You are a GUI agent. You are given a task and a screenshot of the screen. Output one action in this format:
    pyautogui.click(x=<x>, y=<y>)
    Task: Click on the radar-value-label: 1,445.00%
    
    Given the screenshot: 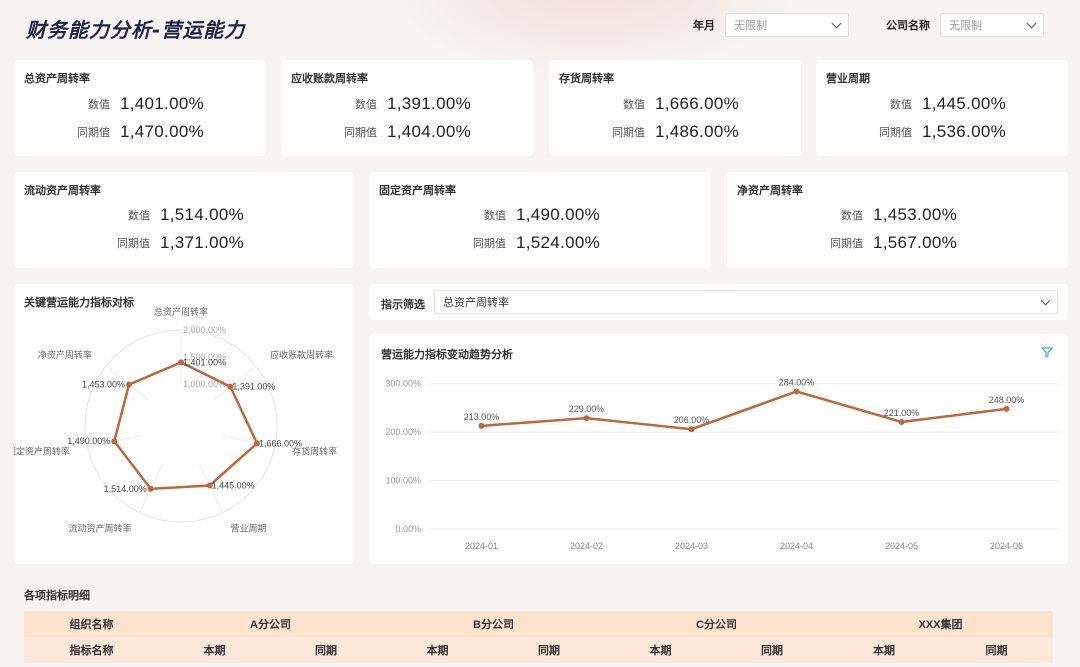 What is the action you would take?
    pyautogui.click(x=233, y=485)
    